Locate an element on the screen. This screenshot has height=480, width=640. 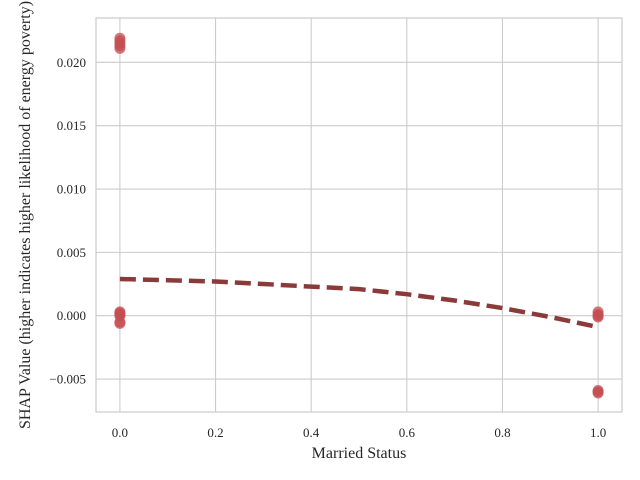
y-tick-label: 0.000 is located at coordinates (71, 315).